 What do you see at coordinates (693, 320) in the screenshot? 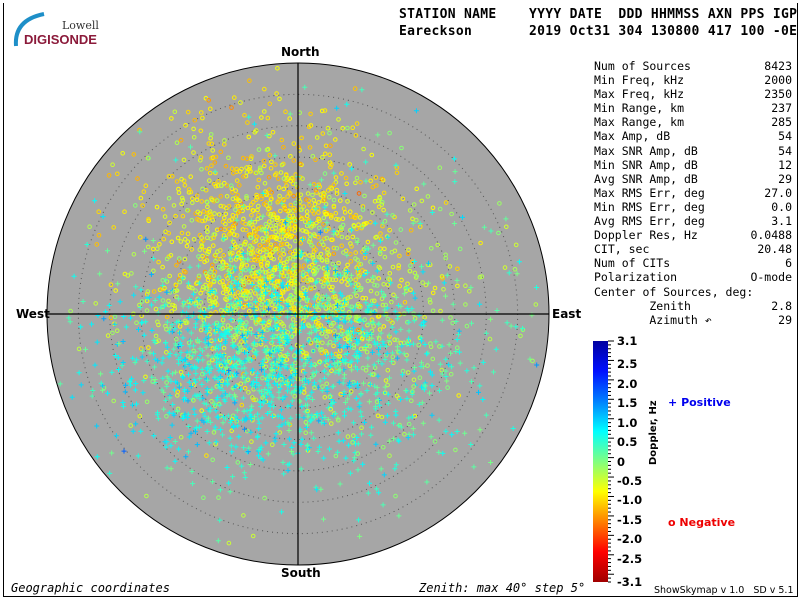
I see `stat-row: Azimuth ↶ 29` at bounding box center [693, 320].